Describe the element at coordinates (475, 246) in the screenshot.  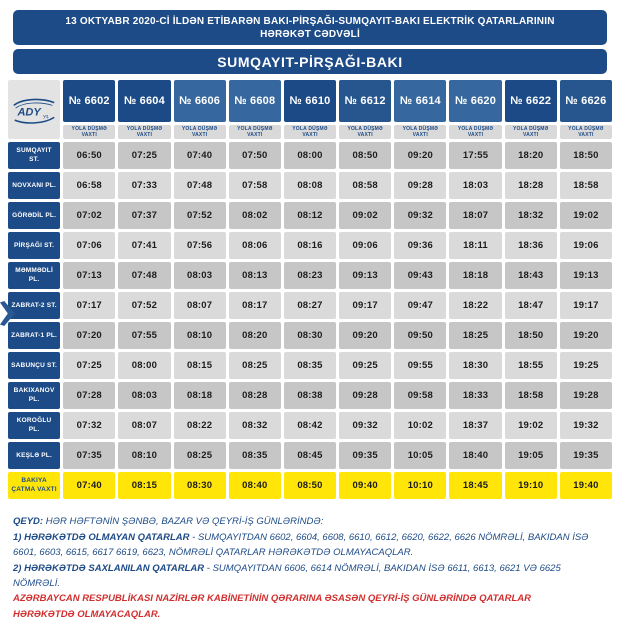
I see `time-cell: 18:11` at that location.